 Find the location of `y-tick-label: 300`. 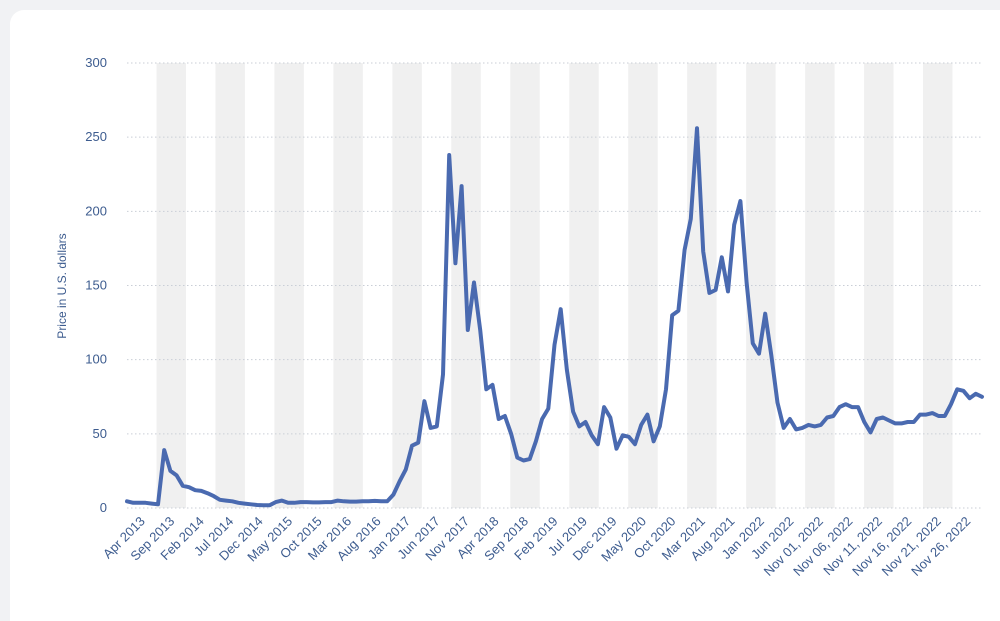

y-tick-label: 300 is located at coordinates (96, 62).